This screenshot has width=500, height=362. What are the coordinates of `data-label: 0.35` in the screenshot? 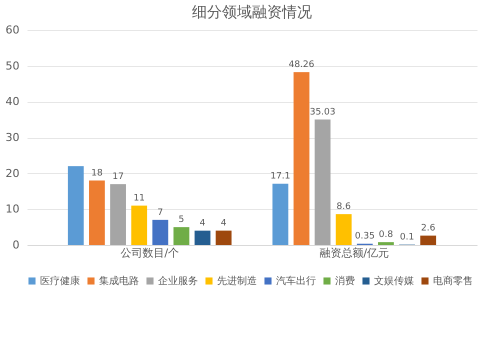 It's located at (364, 237).